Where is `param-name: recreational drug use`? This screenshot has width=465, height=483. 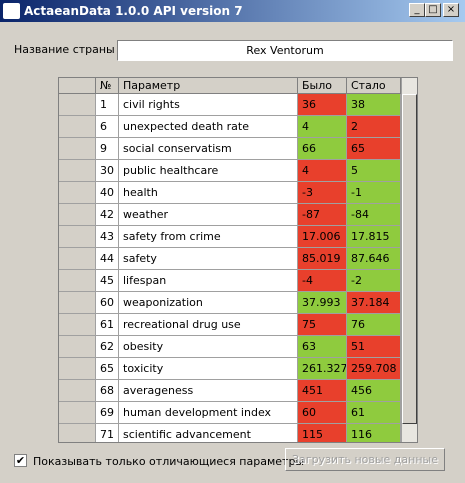
param-name: recreational drug use is located at coordinates (208, 325).